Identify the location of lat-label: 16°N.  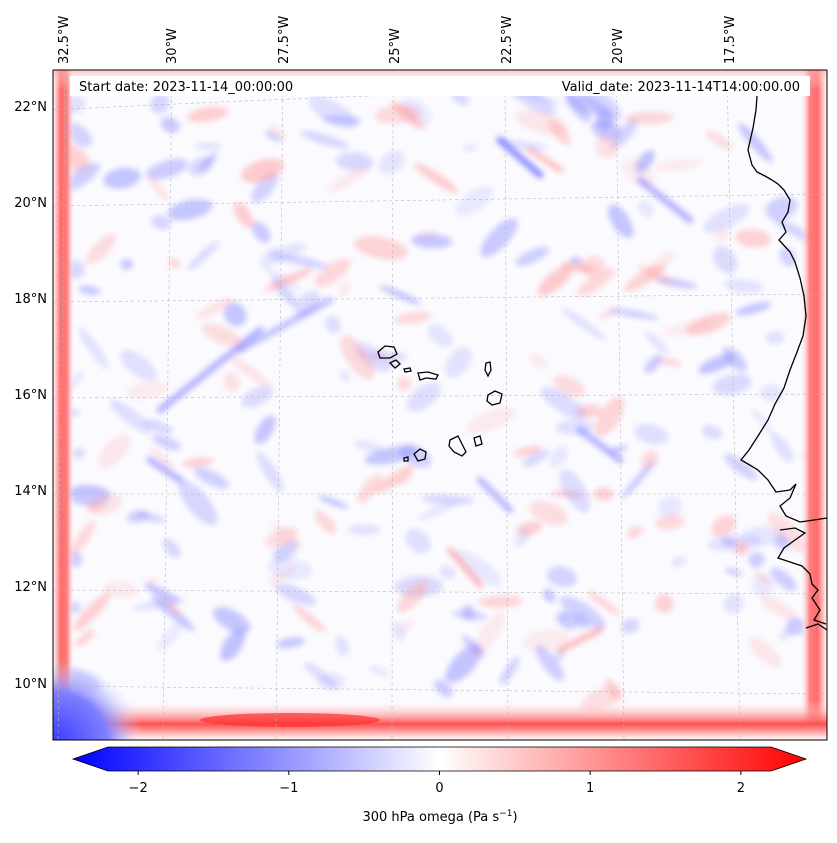
(30, 395).